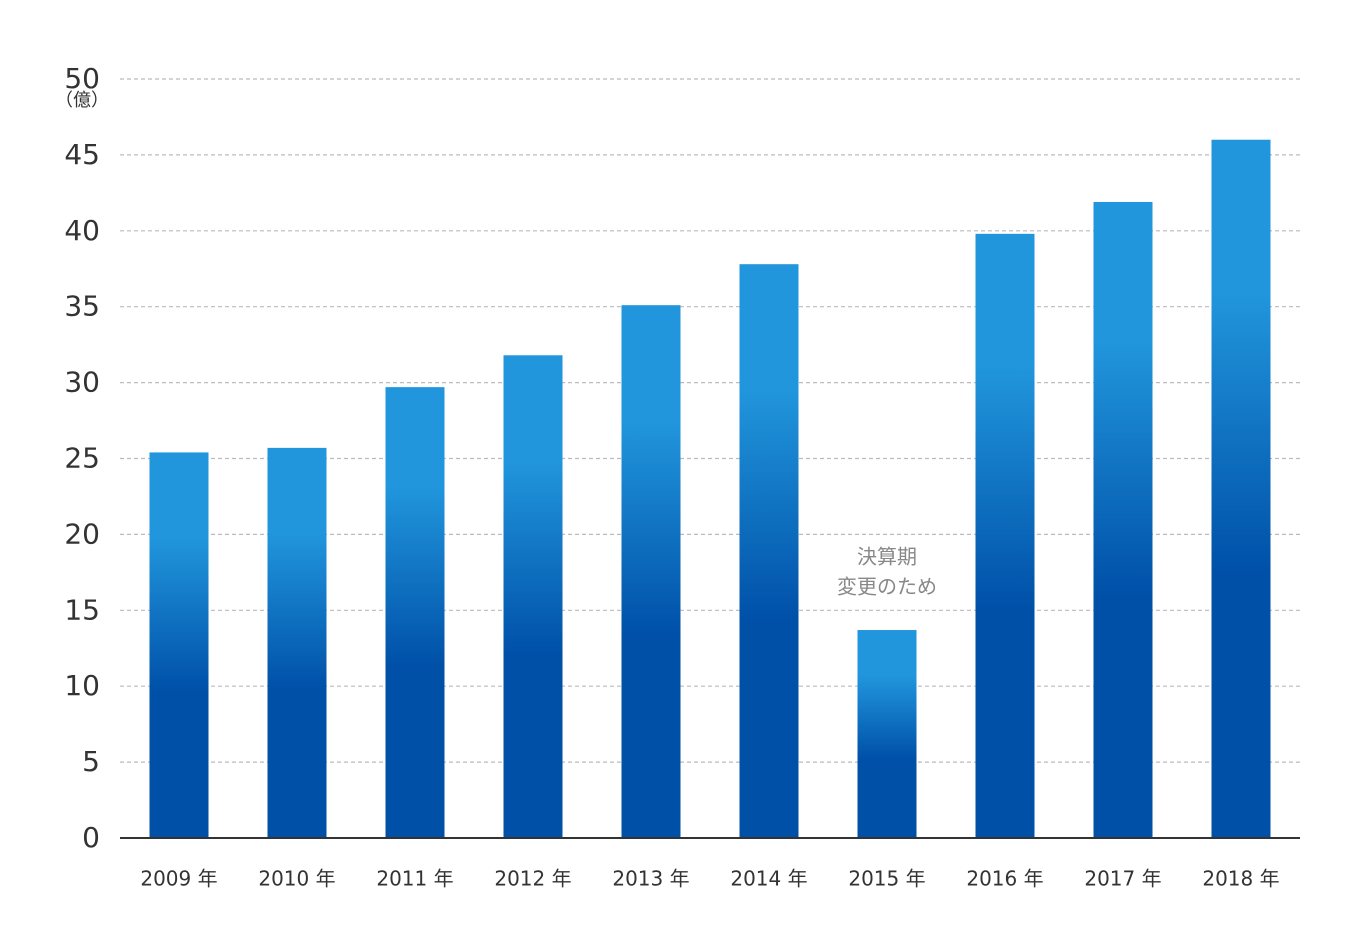 The width and height of the screenshot is (1360, 936). Describe the element at coordinates (91, 761) in the screenshot. I see `y-tick-label: 5` at that location.